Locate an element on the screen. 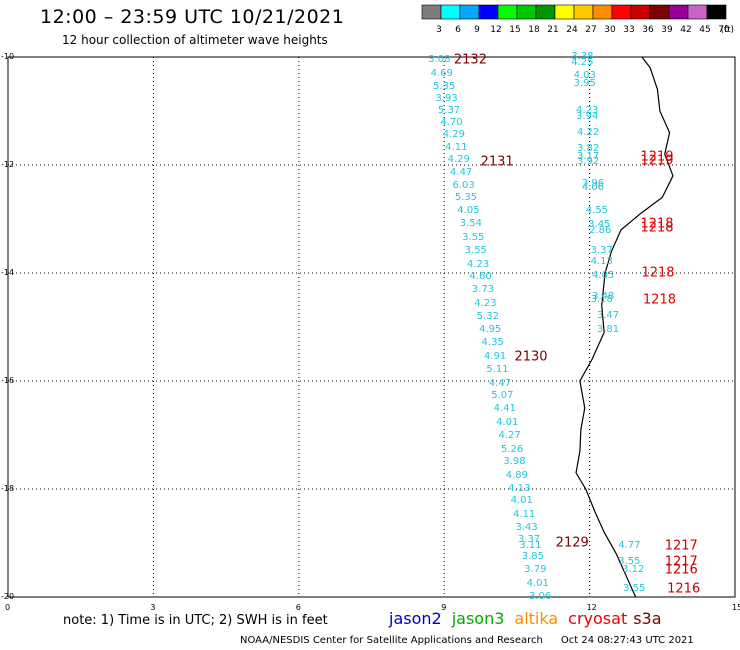 This screenshot has height=650, width=740. scale-label: 36 is located at coordinates (648, 30).